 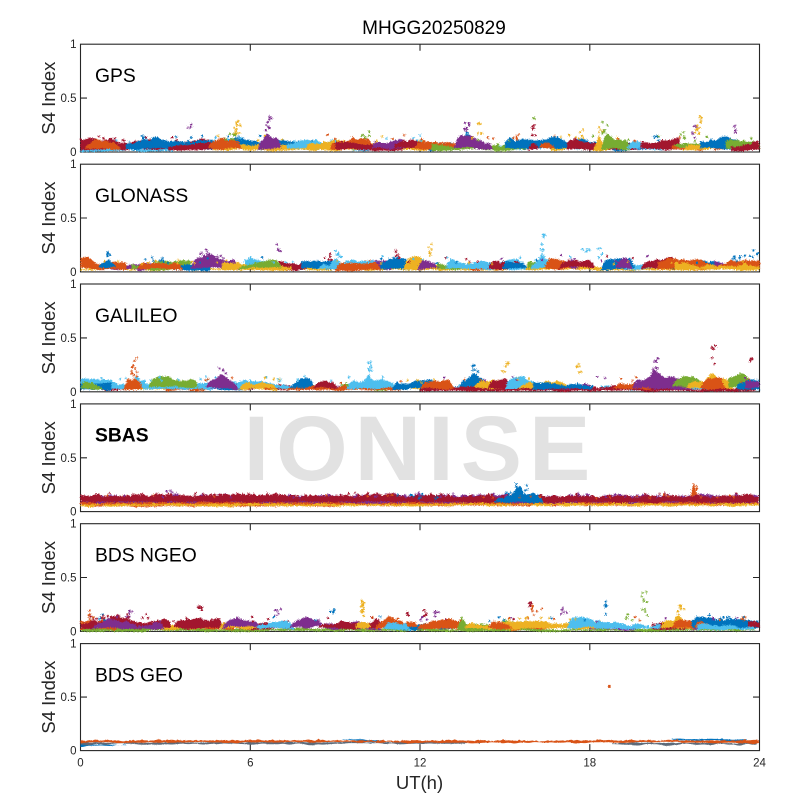 I want to click on svg-text: UT(h), so click(x=419, y=782).